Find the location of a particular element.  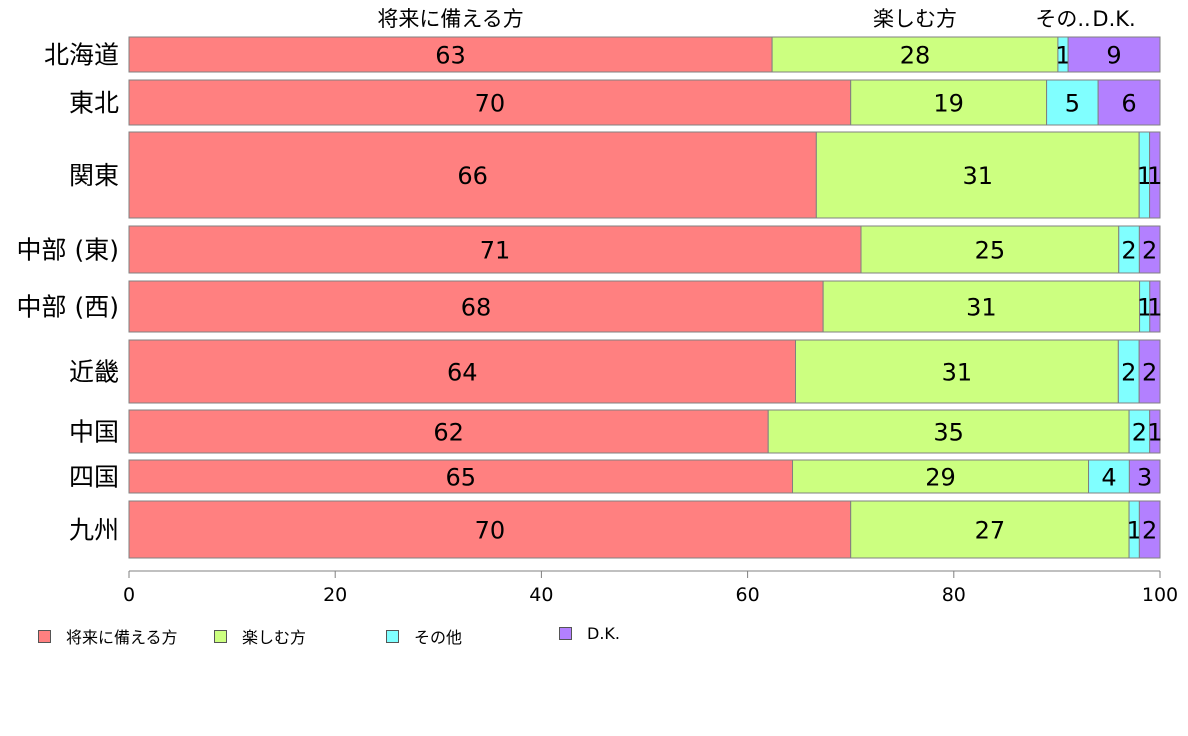

legend-item-2: その他 is located at coordinates (424, 636).